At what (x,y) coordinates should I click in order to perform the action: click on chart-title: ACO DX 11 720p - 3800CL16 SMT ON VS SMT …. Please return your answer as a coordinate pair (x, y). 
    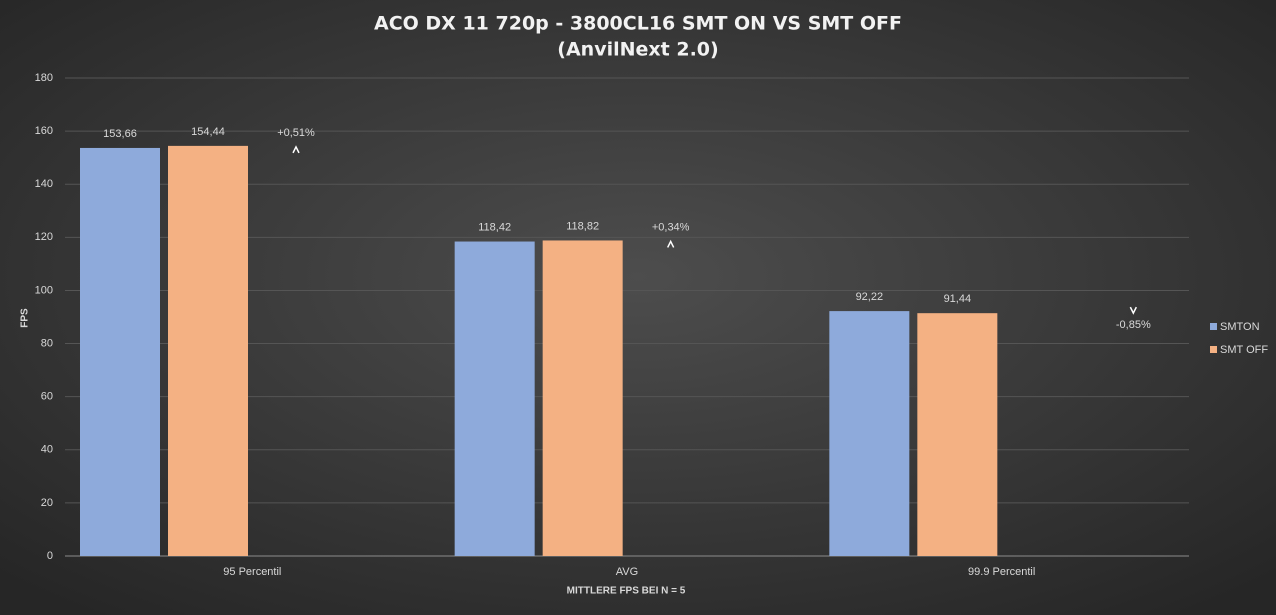
    Looking at the image, I should click on (638, 24).